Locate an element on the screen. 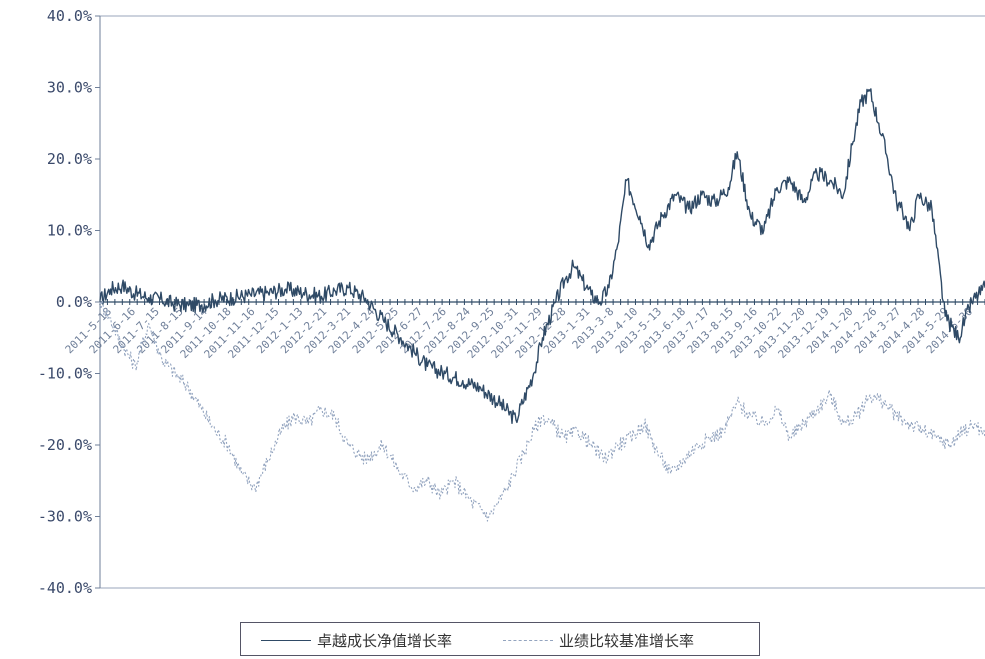  legend-item-nav: 卓越成长净值增长率 is located at coordinates (356, 640).